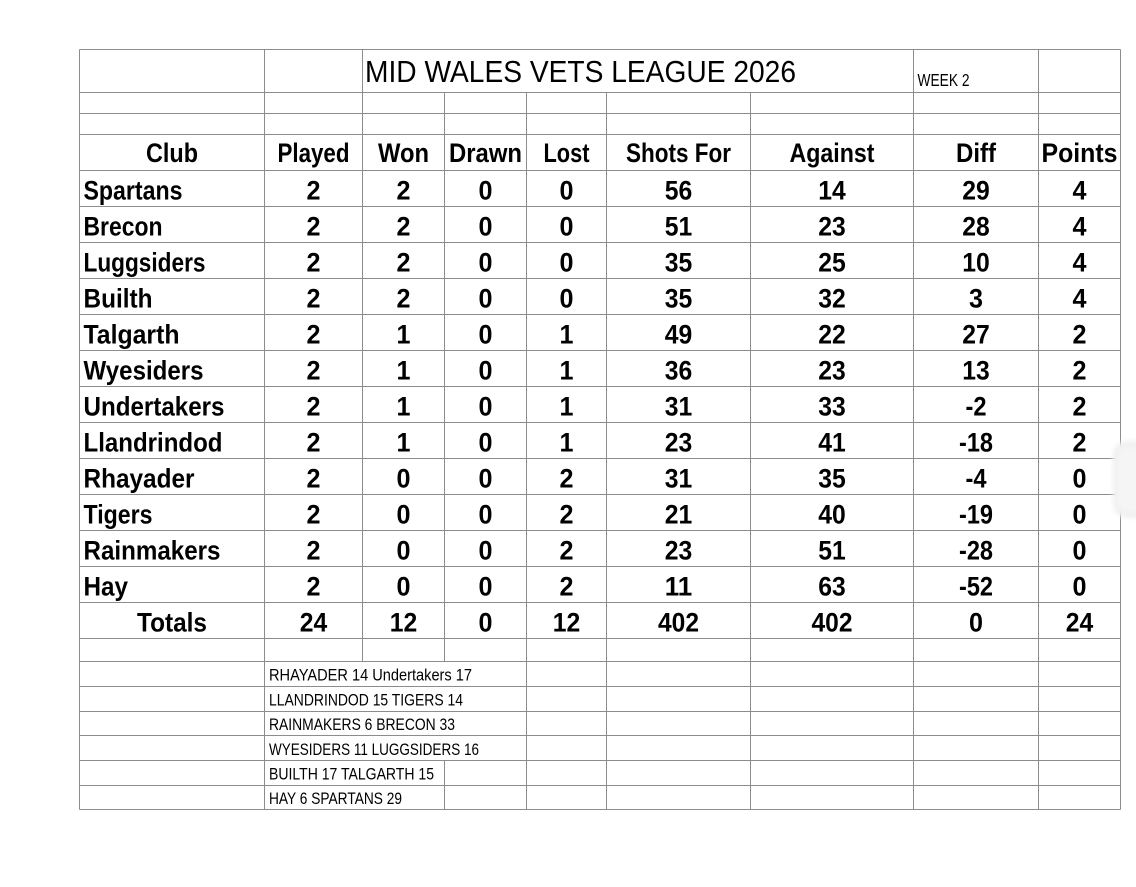  What do you see at coordinates (139, 479) in the screenshot?
I see `svg-text: Rhayader` at bounding box center [139, 479].